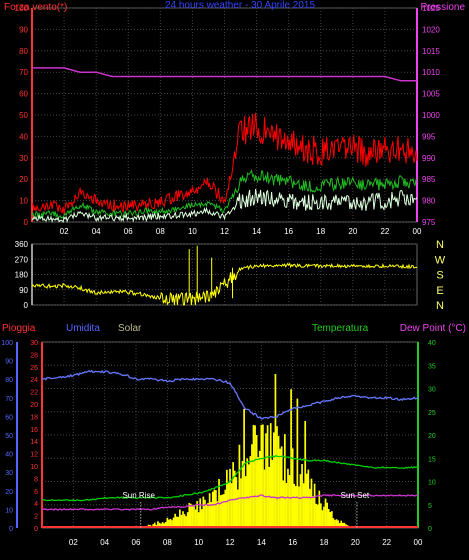 The image size is (469, 560). I want to click on y2-tick-label: 985, so click(429, 179).